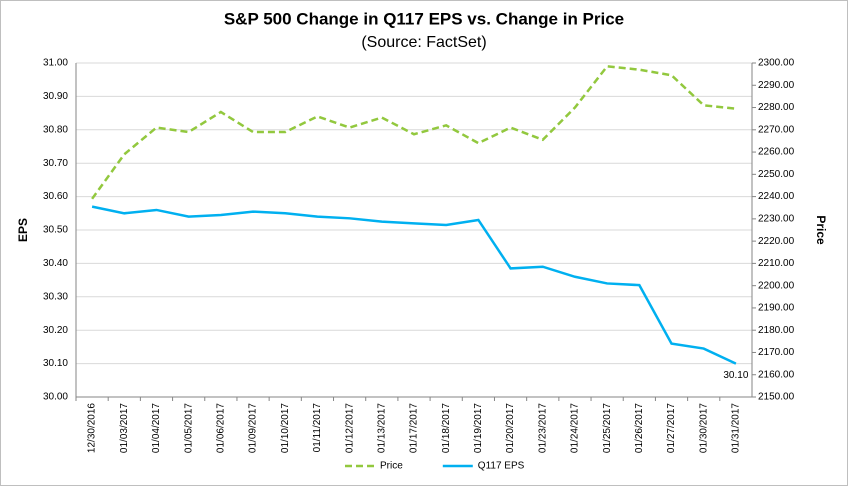 The height and width of the screenshot is (487, 849). What do you see at coordinates (501, 466) in the screenshot?
I see `legend-label: Q117 EPS` at bounding box center [501, 466].